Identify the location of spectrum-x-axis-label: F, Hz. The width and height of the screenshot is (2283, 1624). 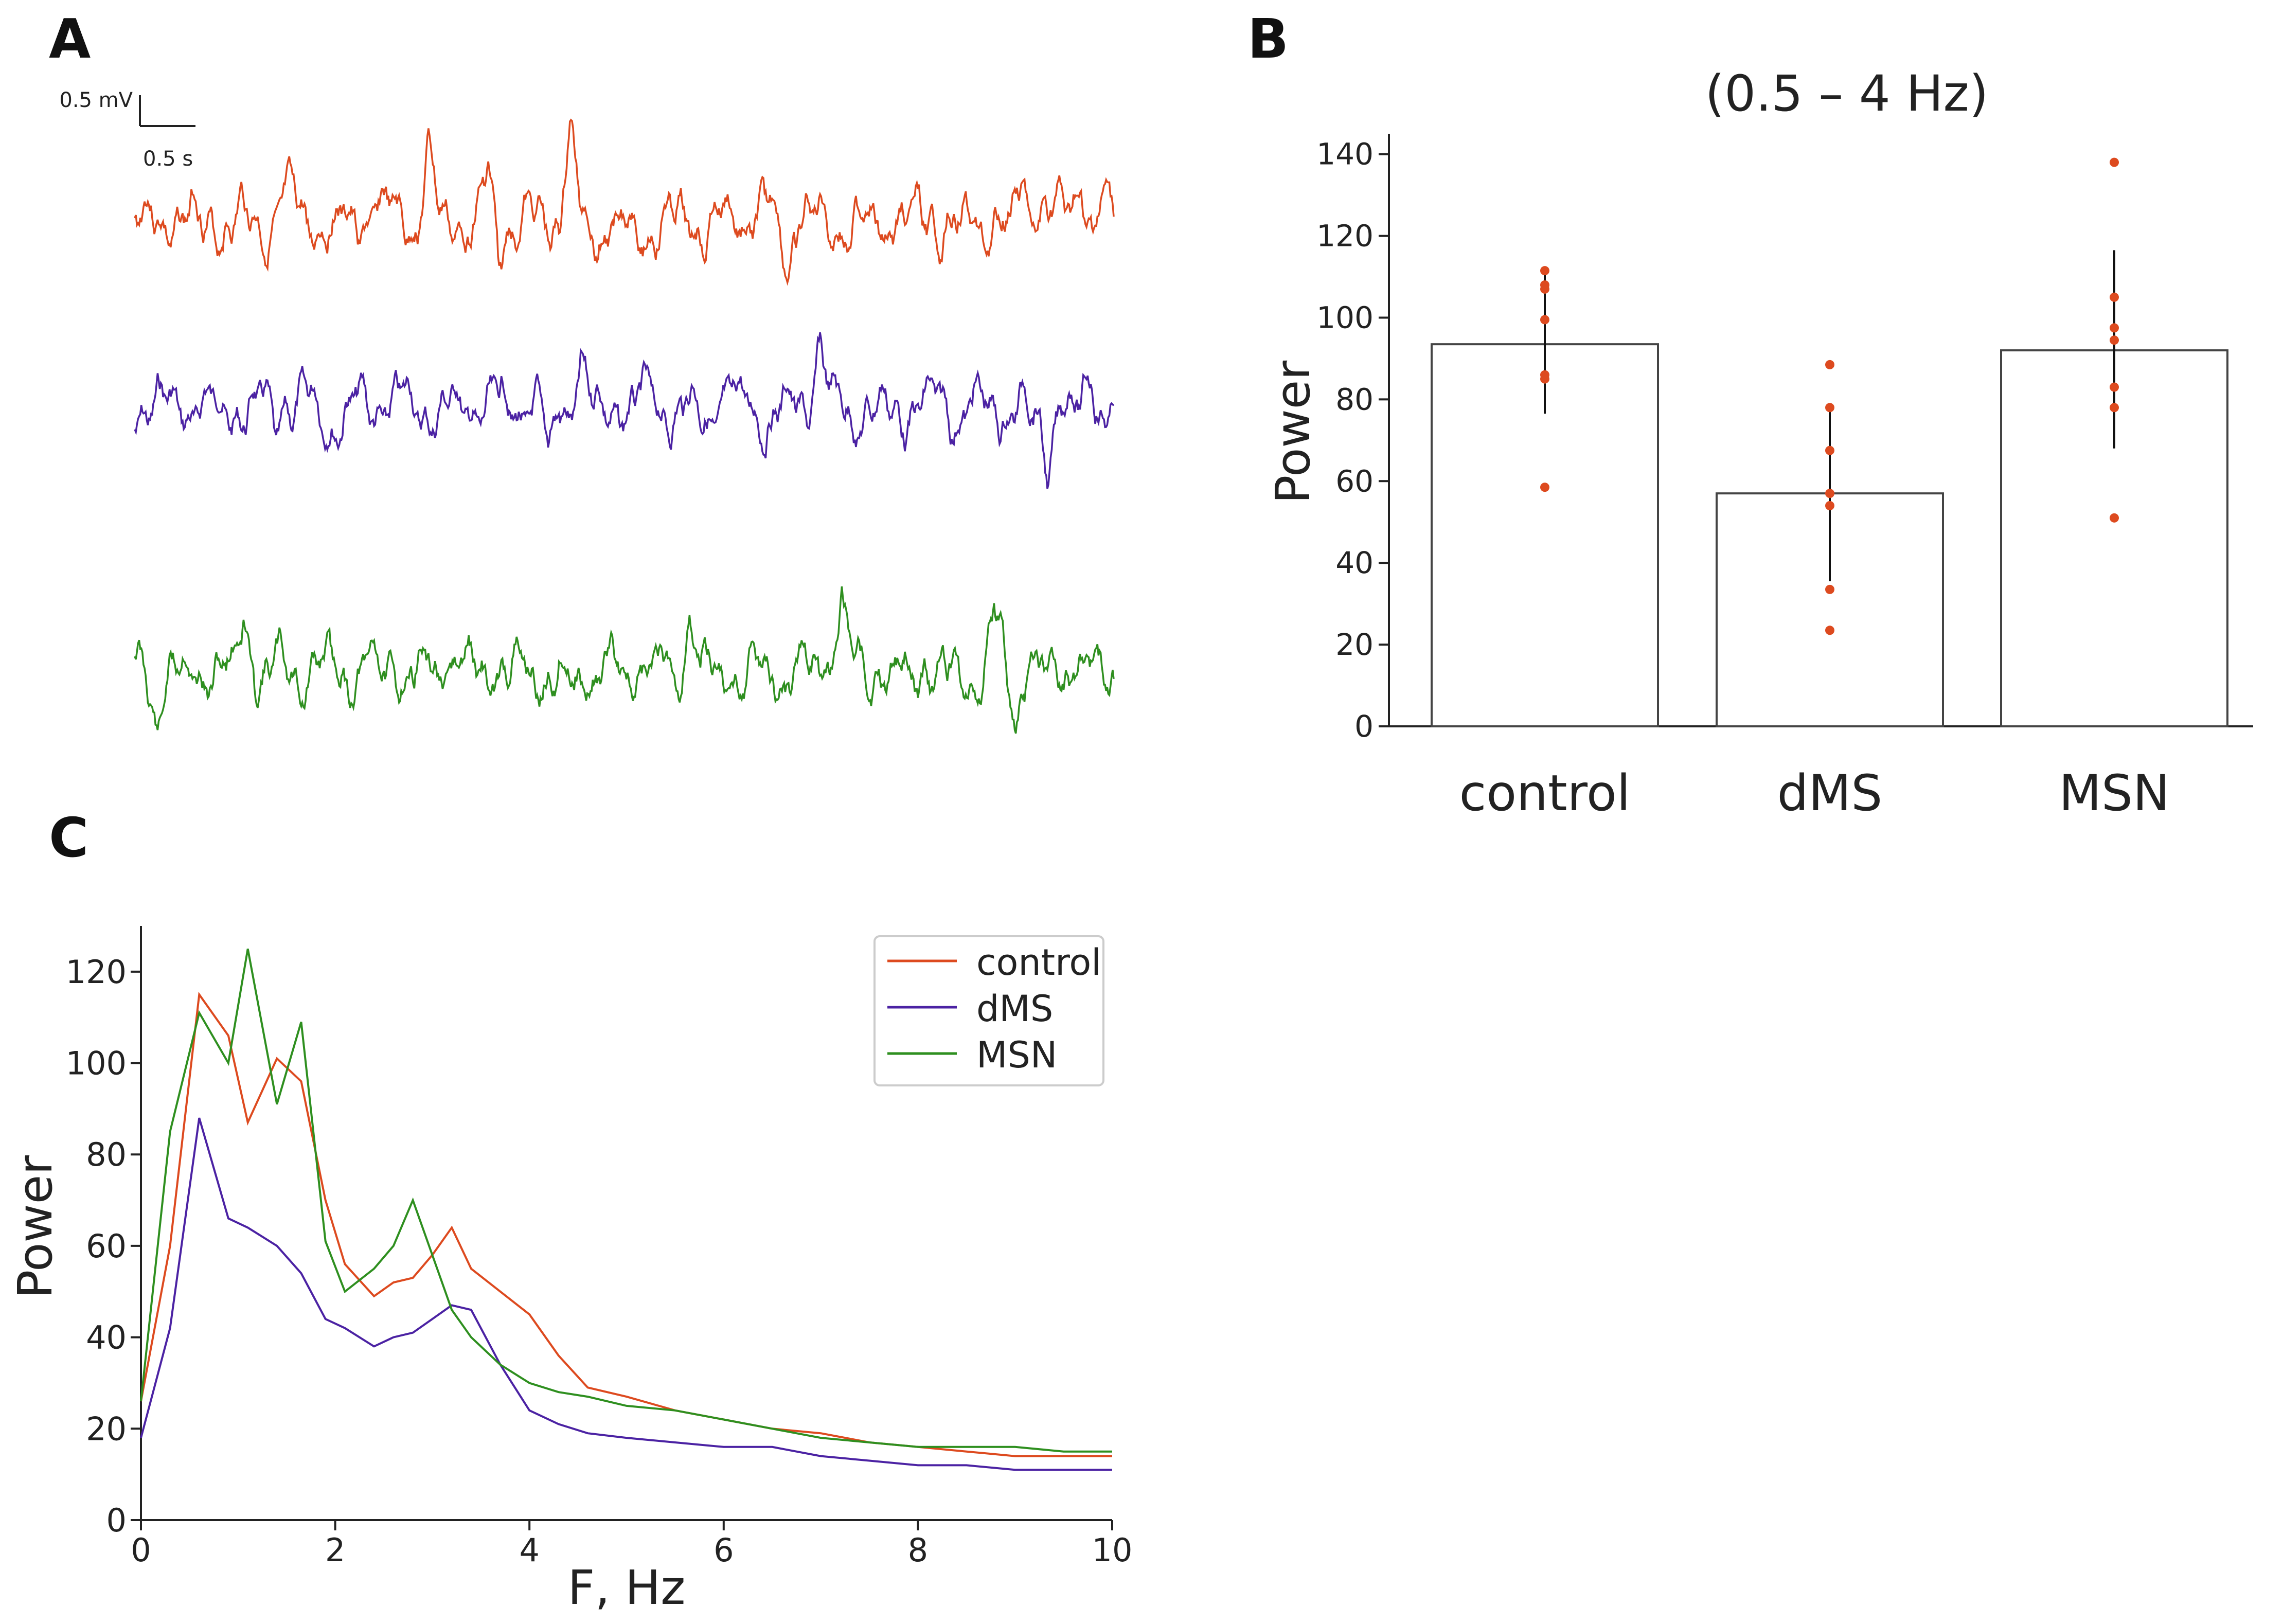
(627, 1587).